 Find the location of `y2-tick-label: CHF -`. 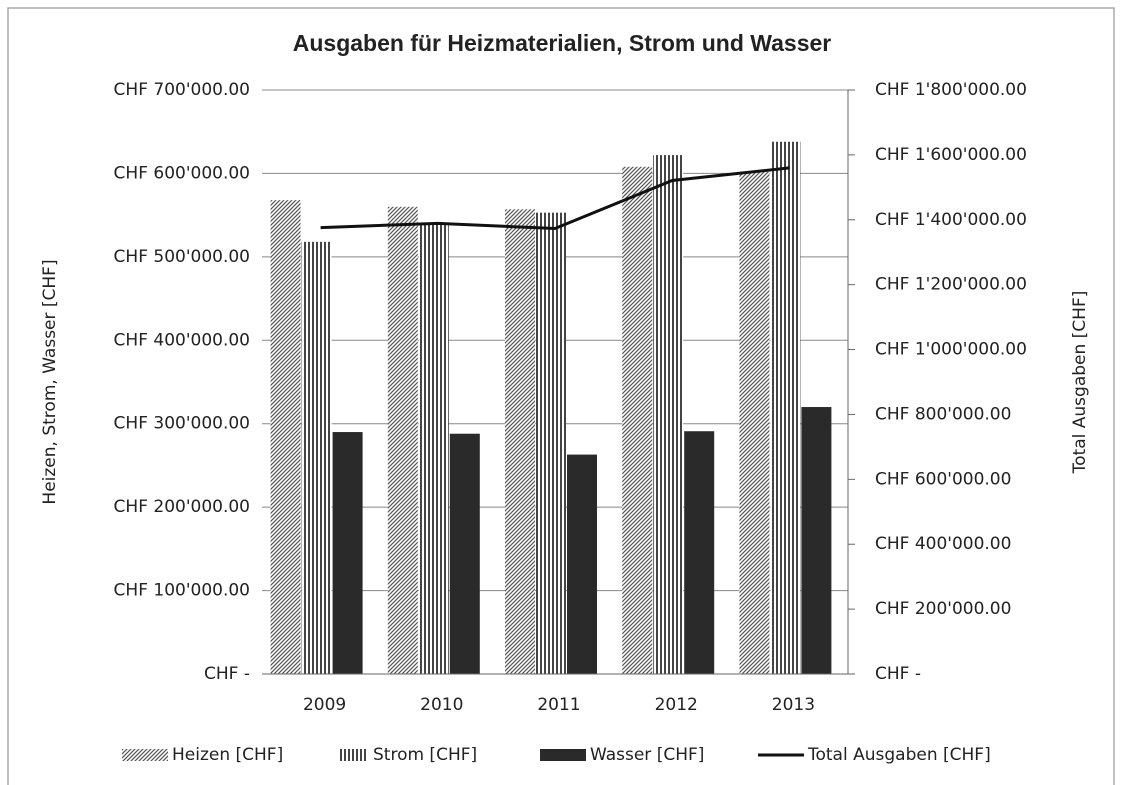

y2-tick-label: CHF - is located at coordinates (898, 674).